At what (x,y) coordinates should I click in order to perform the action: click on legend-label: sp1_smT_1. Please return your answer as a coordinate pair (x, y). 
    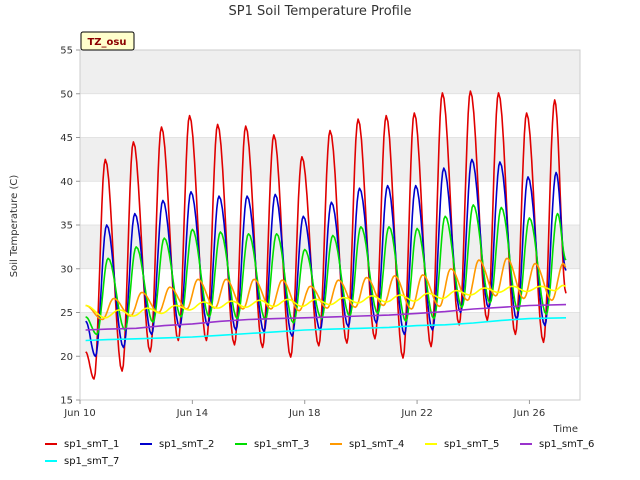
    Looking at the image, I should click on (91, 444).